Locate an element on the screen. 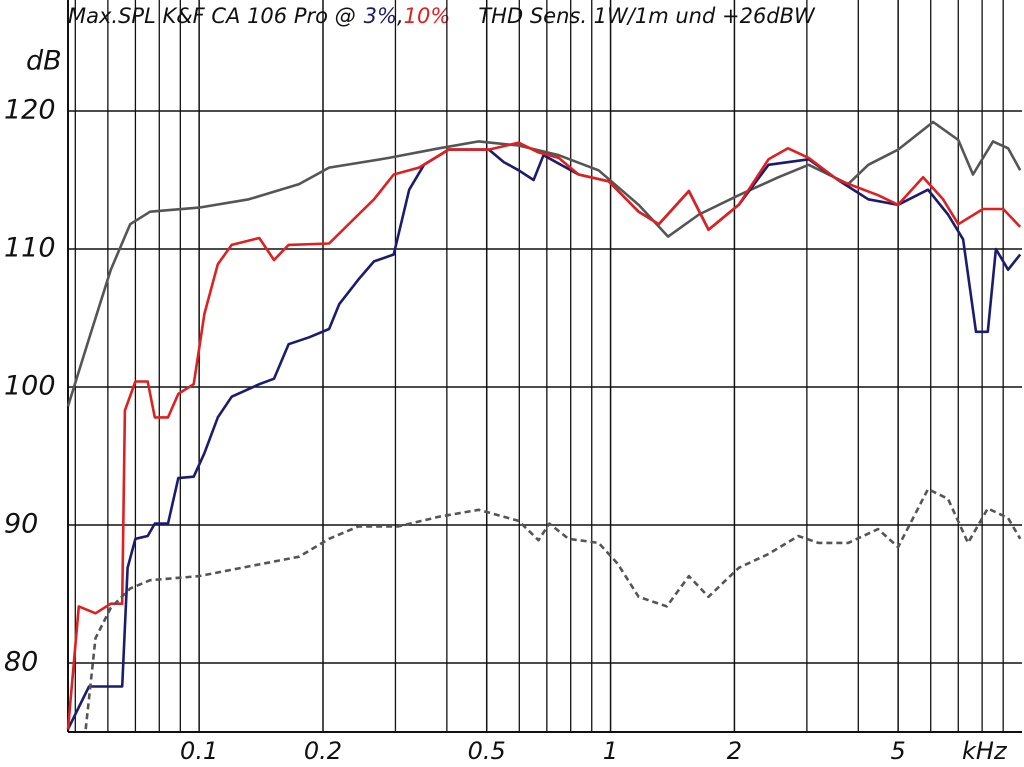  y-tick-label: 80 is located at coordinates (21, 662).